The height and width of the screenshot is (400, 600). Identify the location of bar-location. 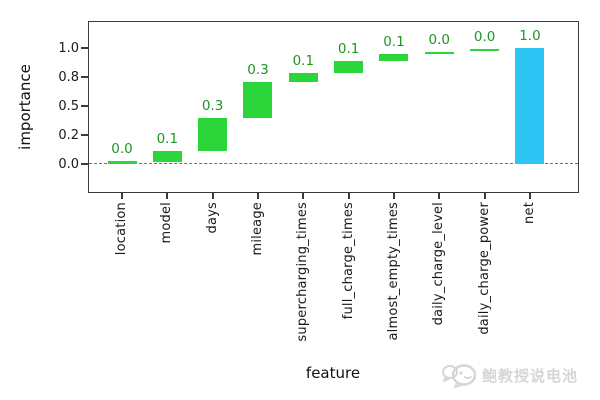
(122, 162).